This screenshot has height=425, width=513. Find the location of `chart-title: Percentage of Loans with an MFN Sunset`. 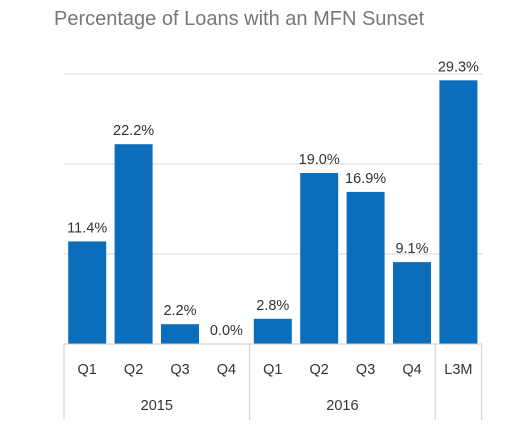

chart-title: Percentage of Loans with an MFN Sunset is located at coordinates (239, 19).